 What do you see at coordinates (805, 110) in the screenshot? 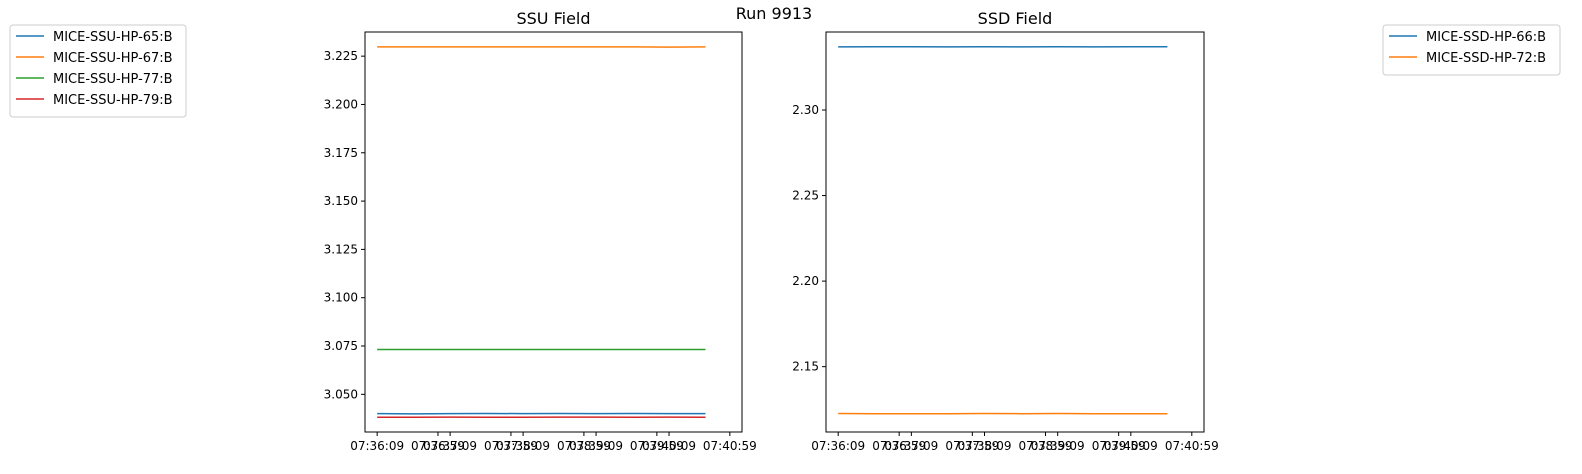
I see `y-tick-label: 2.30` at bounding box center [805, 110].